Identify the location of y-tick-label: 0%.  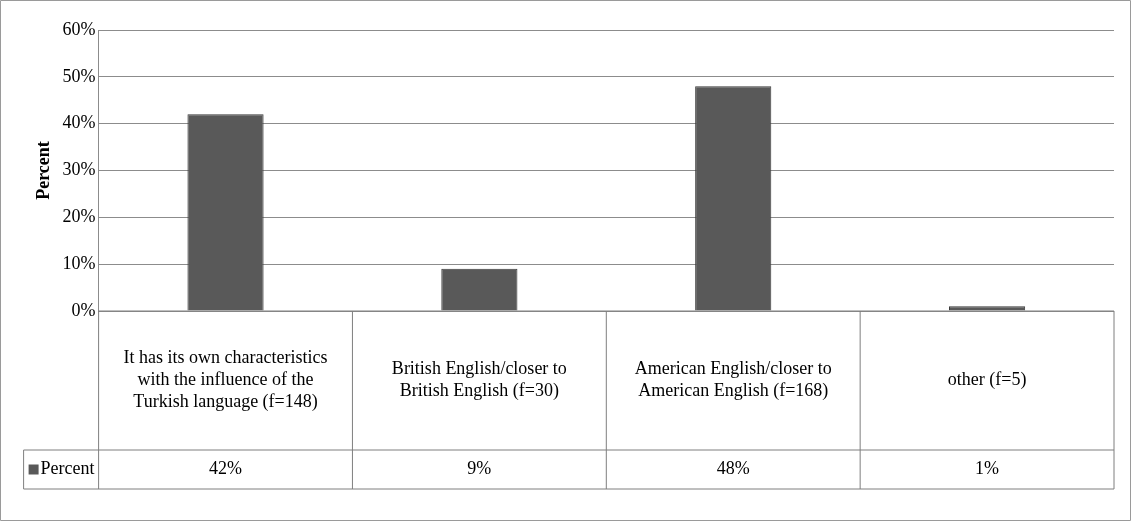
(83, 309).